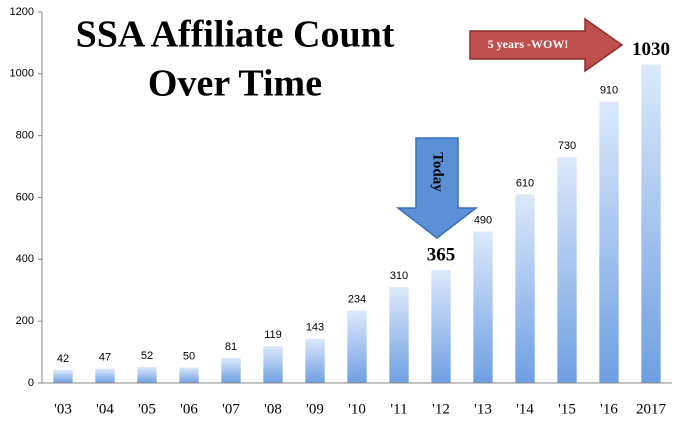  Describe the element at coordinates (22, 12) in the screenshot. I see `y-tick-label: 1200` at that location.